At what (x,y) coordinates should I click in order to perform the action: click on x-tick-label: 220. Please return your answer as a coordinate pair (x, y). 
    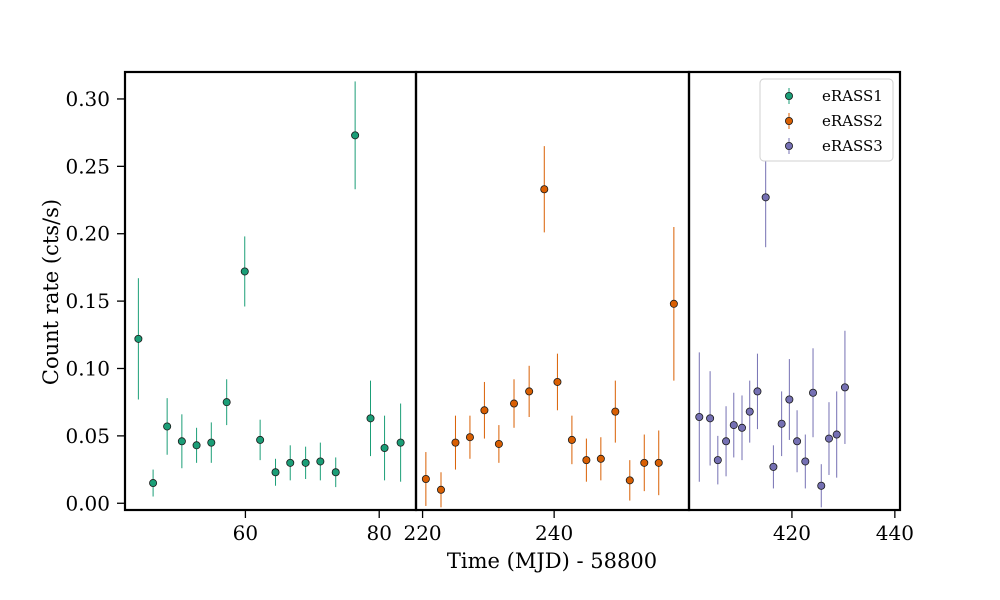
    Looking at the image, I should click on (422, 533).